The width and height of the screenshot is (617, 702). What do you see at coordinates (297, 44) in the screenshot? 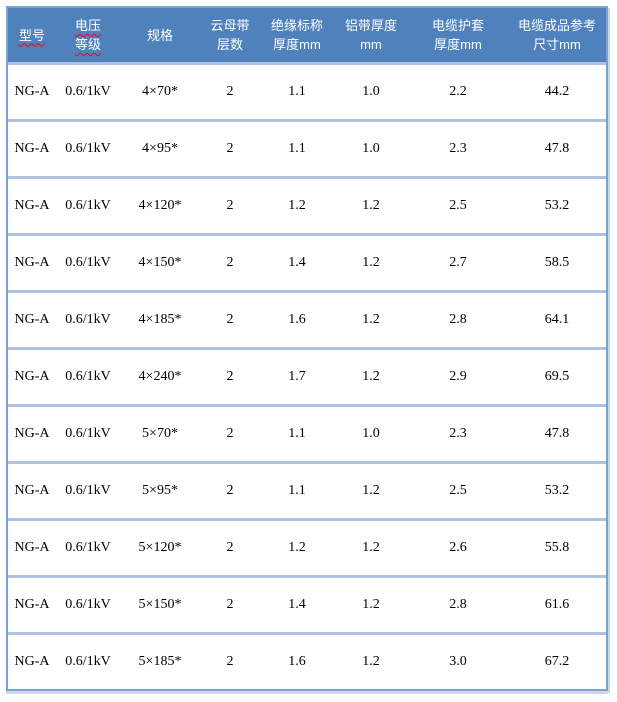
I see `header-insulation-line2: 厚度mm` at bounding box center [297, 44].